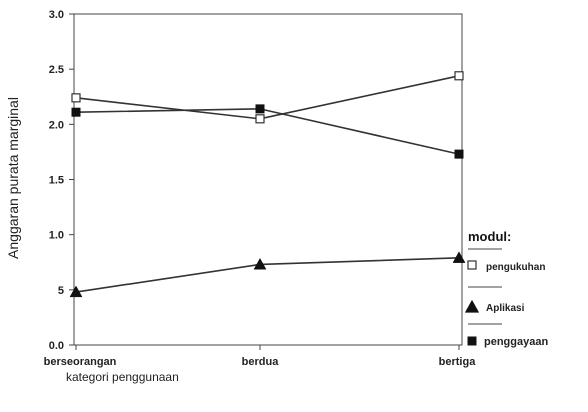 The width and height of the screenshot is (588, 412). What do you see at coordinates (122, 377) in the screenshot?
I see `x-axis-title: kategori penggunaan` at bounding box center [122, 377].